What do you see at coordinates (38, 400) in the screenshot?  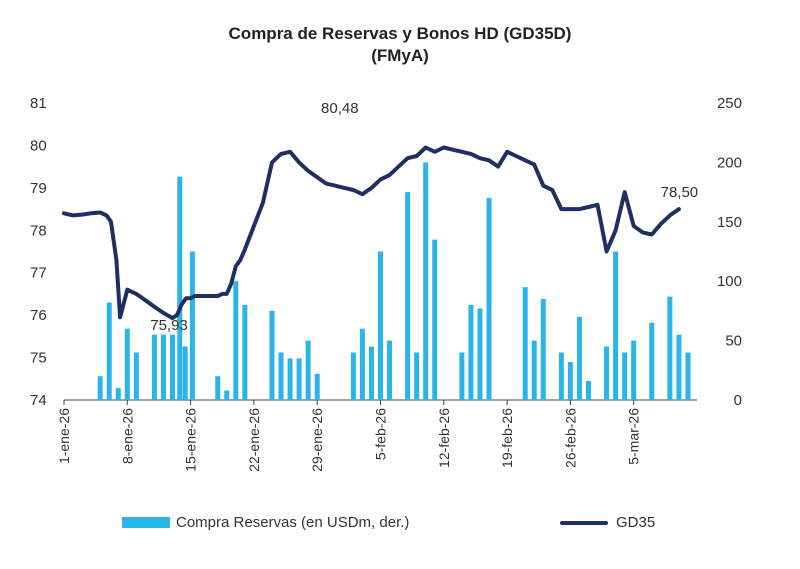 I see `left-tick-label: 74` at bounding box center [38, 400].